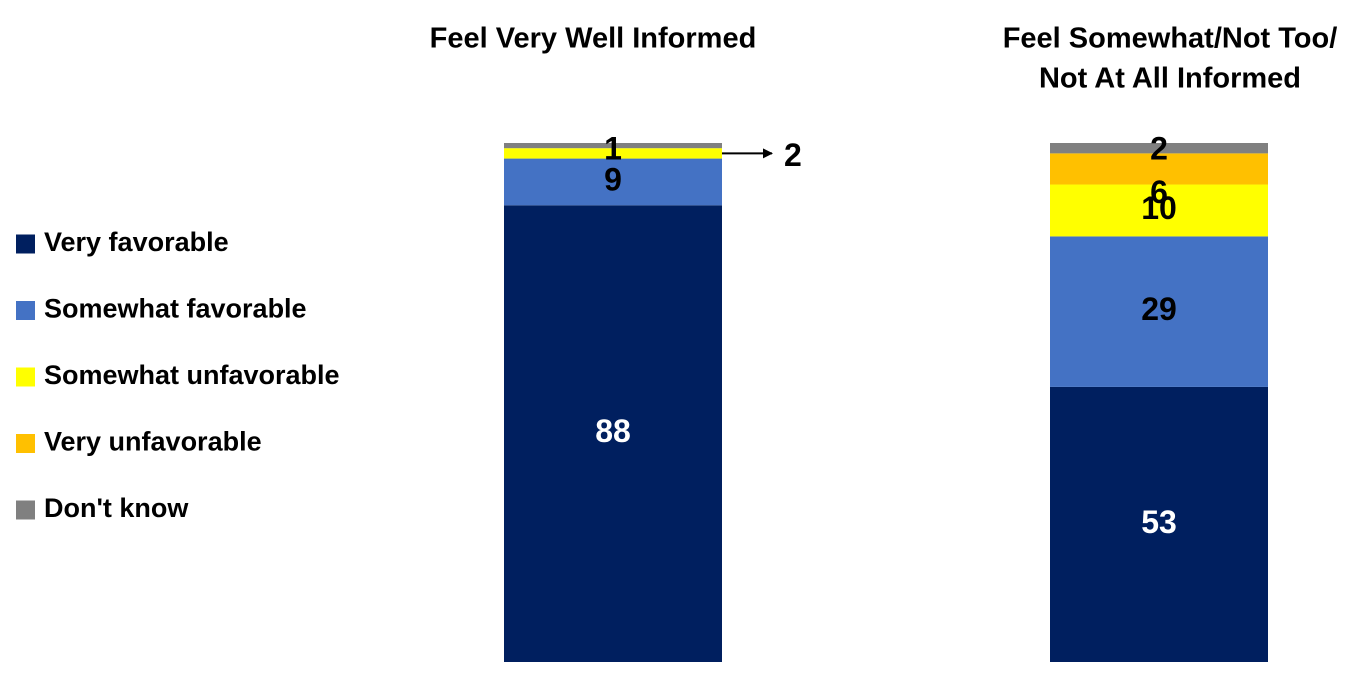 The height and width of the screenshot is (675, 1367). I want to click on legend-swatch-very-favorable, so click(25, 244).